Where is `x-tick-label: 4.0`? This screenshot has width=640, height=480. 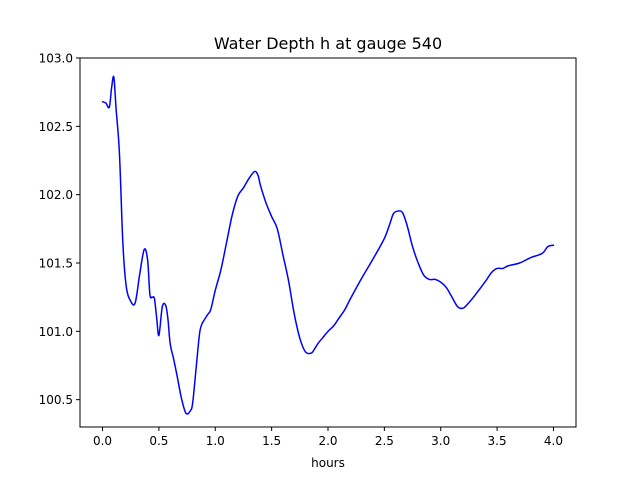
x-tick-label: 4.0 is located at coordinates (553, 441).